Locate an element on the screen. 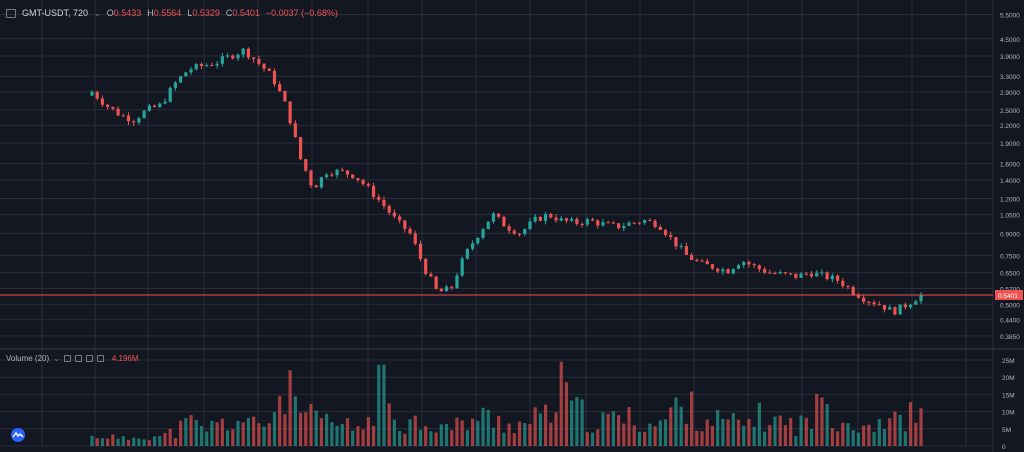 Image resolution: width=1024 pixels, height=452 pixels. volume-label: Volume (20) is located at coordinates (28, 358).